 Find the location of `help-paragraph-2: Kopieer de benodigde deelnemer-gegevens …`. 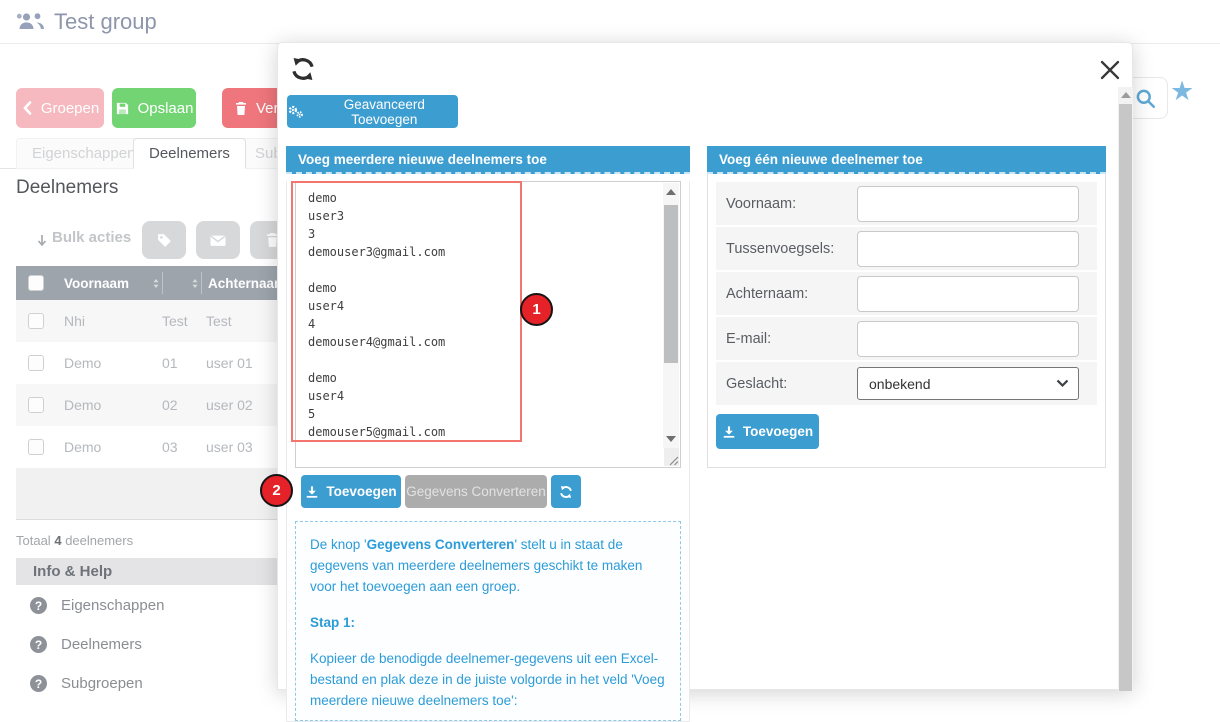

help-paragraph-2: Kopieer de benodigde deelnemer-gegevens … is located at coordinates (487, 679).